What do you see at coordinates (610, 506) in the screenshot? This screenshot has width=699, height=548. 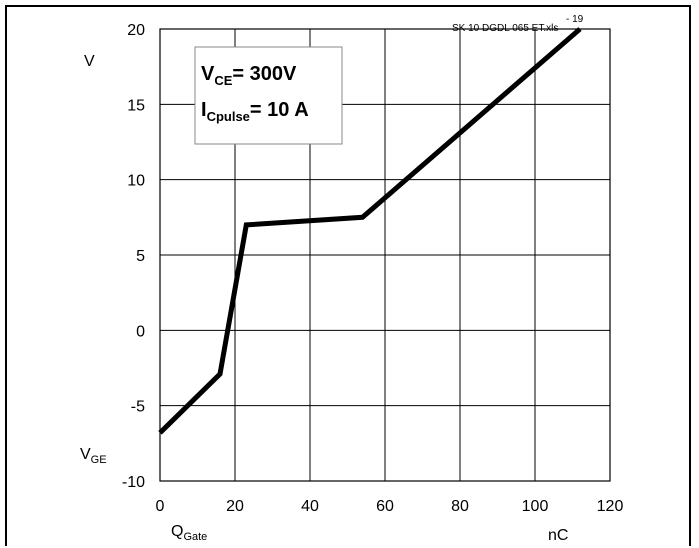 I see `x-tick-label-6: 120` at bounding box center [610, 506].